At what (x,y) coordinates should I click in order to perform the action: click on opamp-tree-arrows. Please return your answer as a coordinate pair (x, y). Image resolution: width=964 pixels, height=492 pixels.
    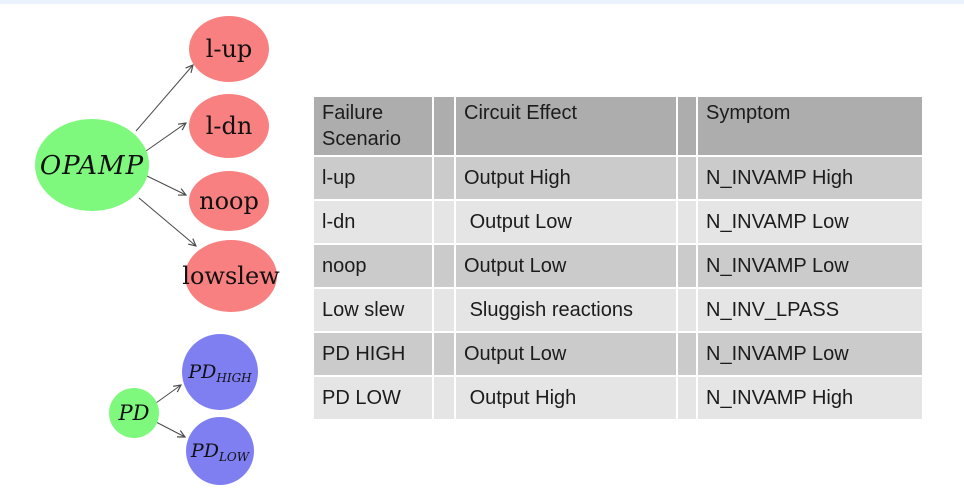
    Looking at the image, I should click on (165, 155).